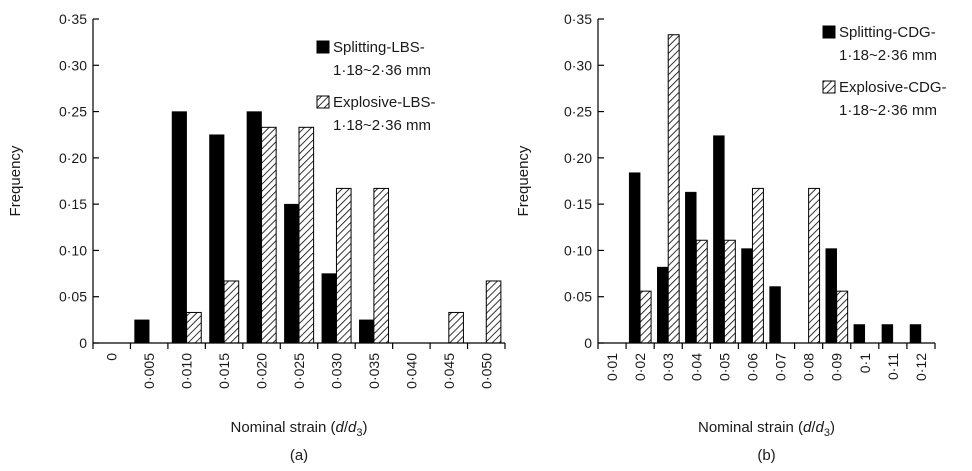 Image resolution: width=972 pixels, height=471 pixels. What do you see at coordinates (612, 367) in the screenshot?
I see `x-tick-label: 0·01` at bounding box center [612, 367].